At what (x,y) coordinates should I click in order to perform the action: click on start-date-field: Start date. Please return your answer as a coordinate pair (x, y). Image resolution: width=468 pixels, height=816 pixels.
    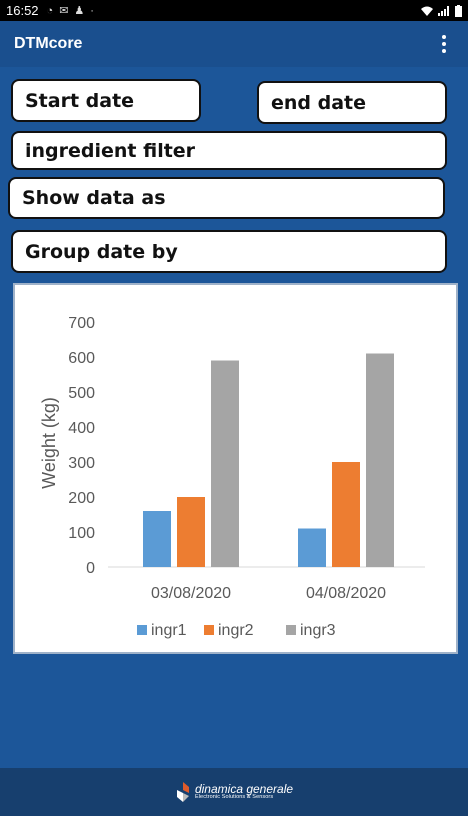
    Looking at the image, I should click on (106, 100).